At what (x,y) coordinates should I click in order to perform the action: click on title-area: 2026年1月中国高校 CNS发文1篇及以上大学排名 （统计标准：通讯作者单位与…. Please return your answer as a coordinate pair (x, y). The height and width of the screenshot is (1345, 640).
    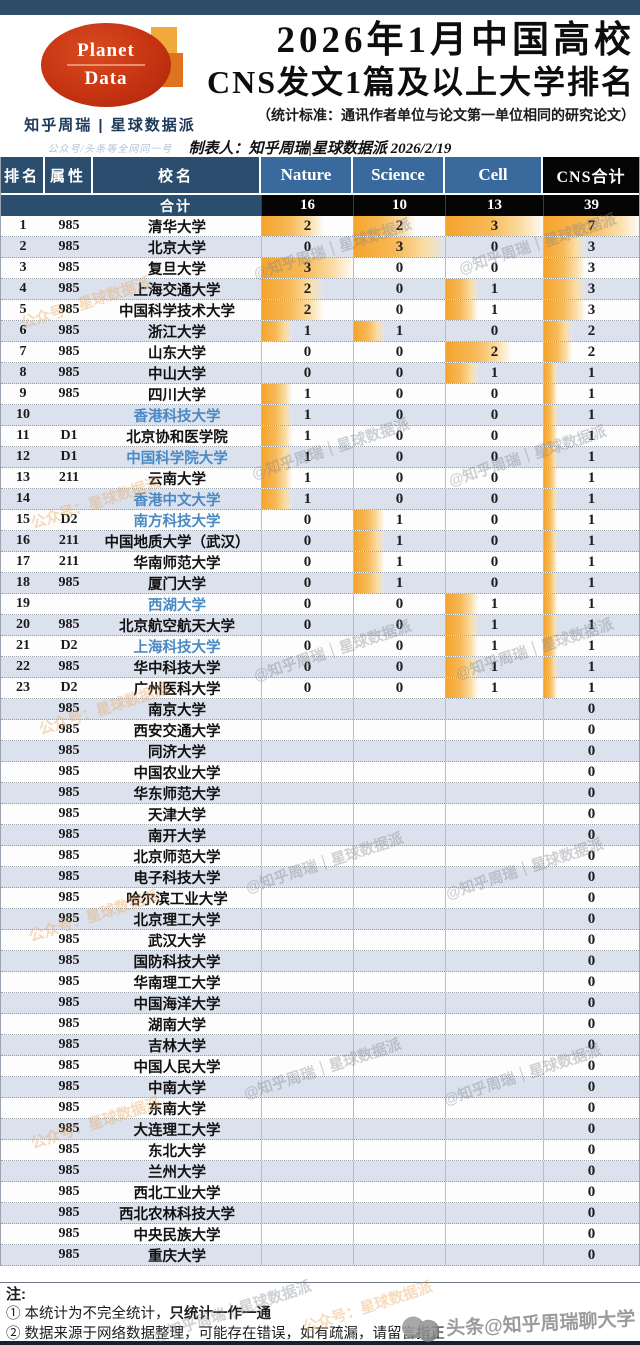
    Looking at the image, I should click on (420, 72).